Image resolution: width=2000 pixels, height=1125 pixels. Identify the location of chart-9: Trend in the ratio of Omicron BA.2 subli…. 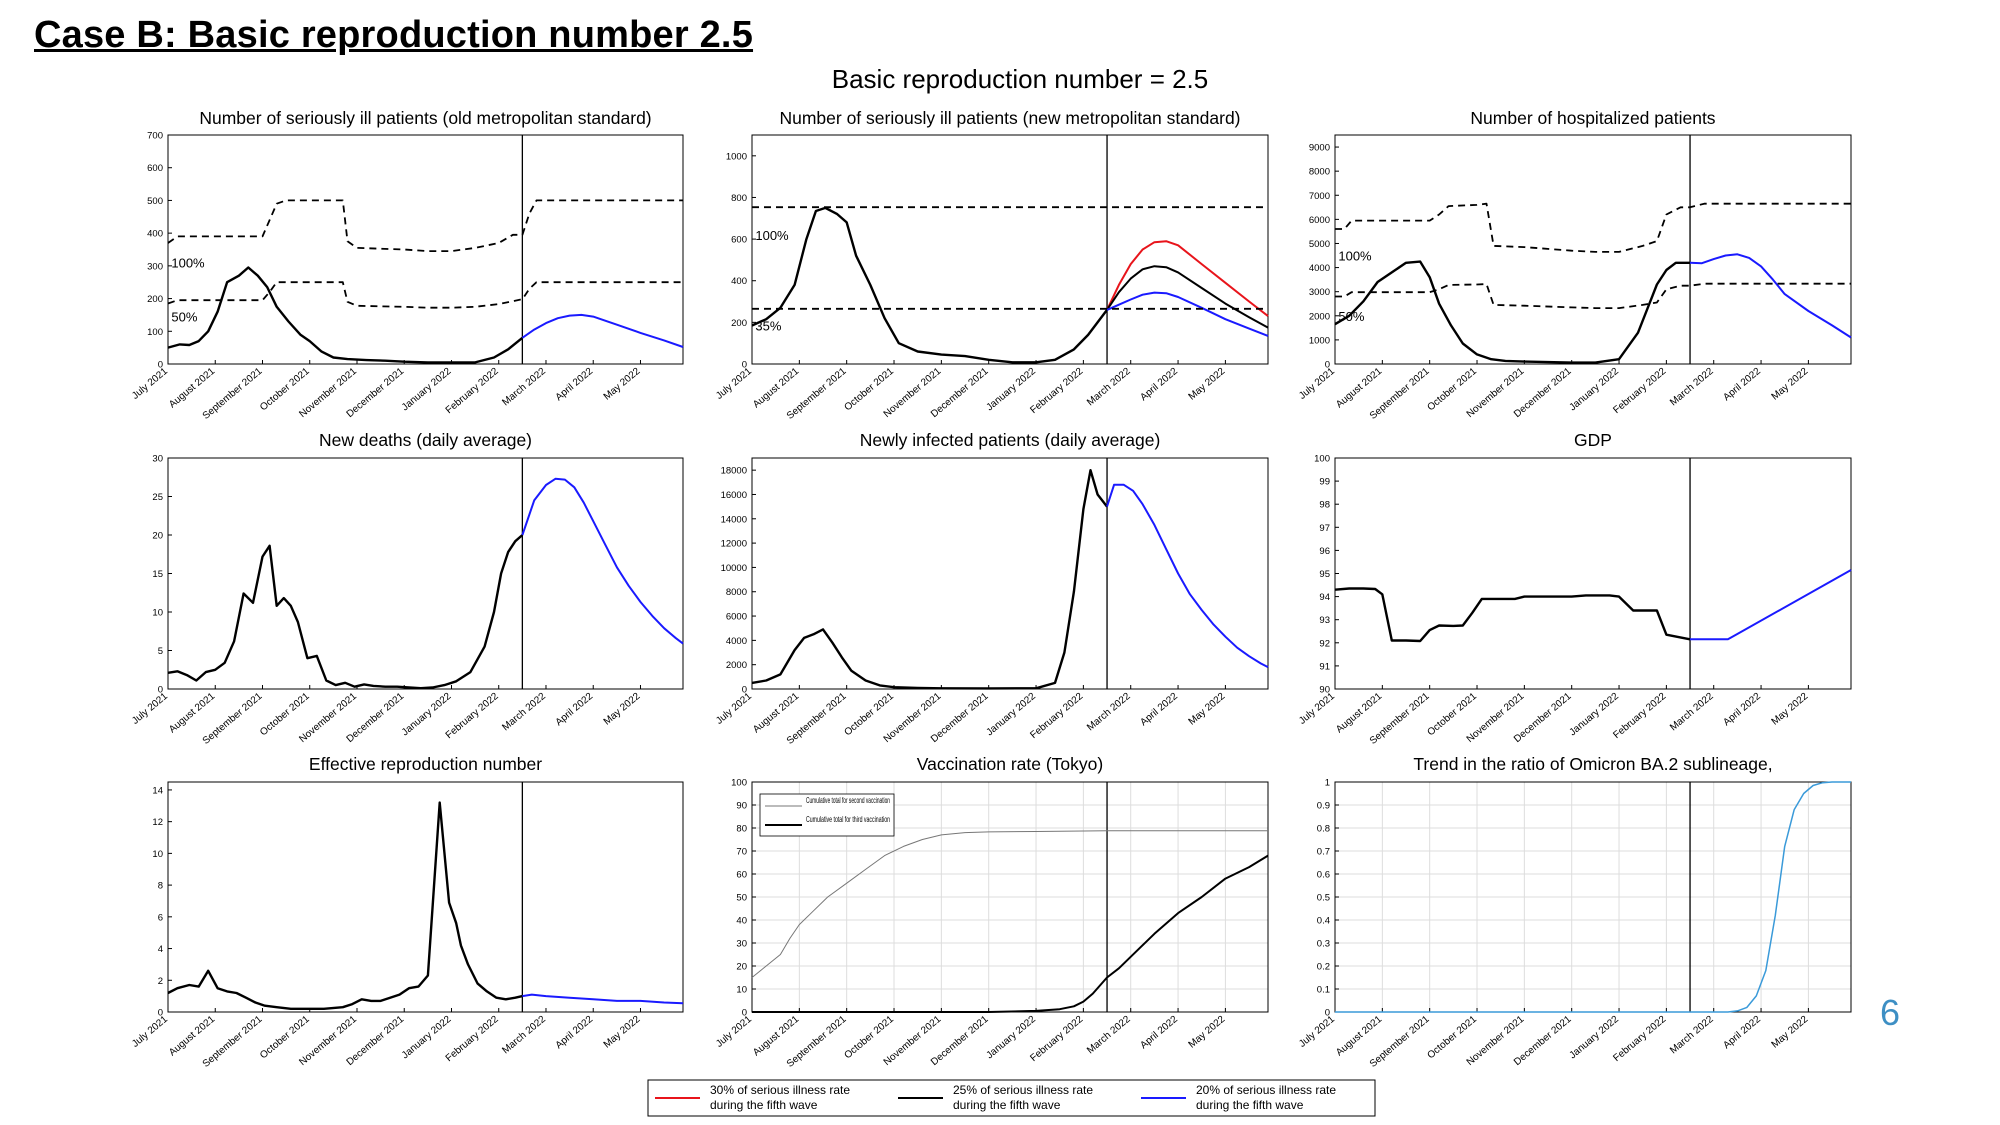
(1574, 912).